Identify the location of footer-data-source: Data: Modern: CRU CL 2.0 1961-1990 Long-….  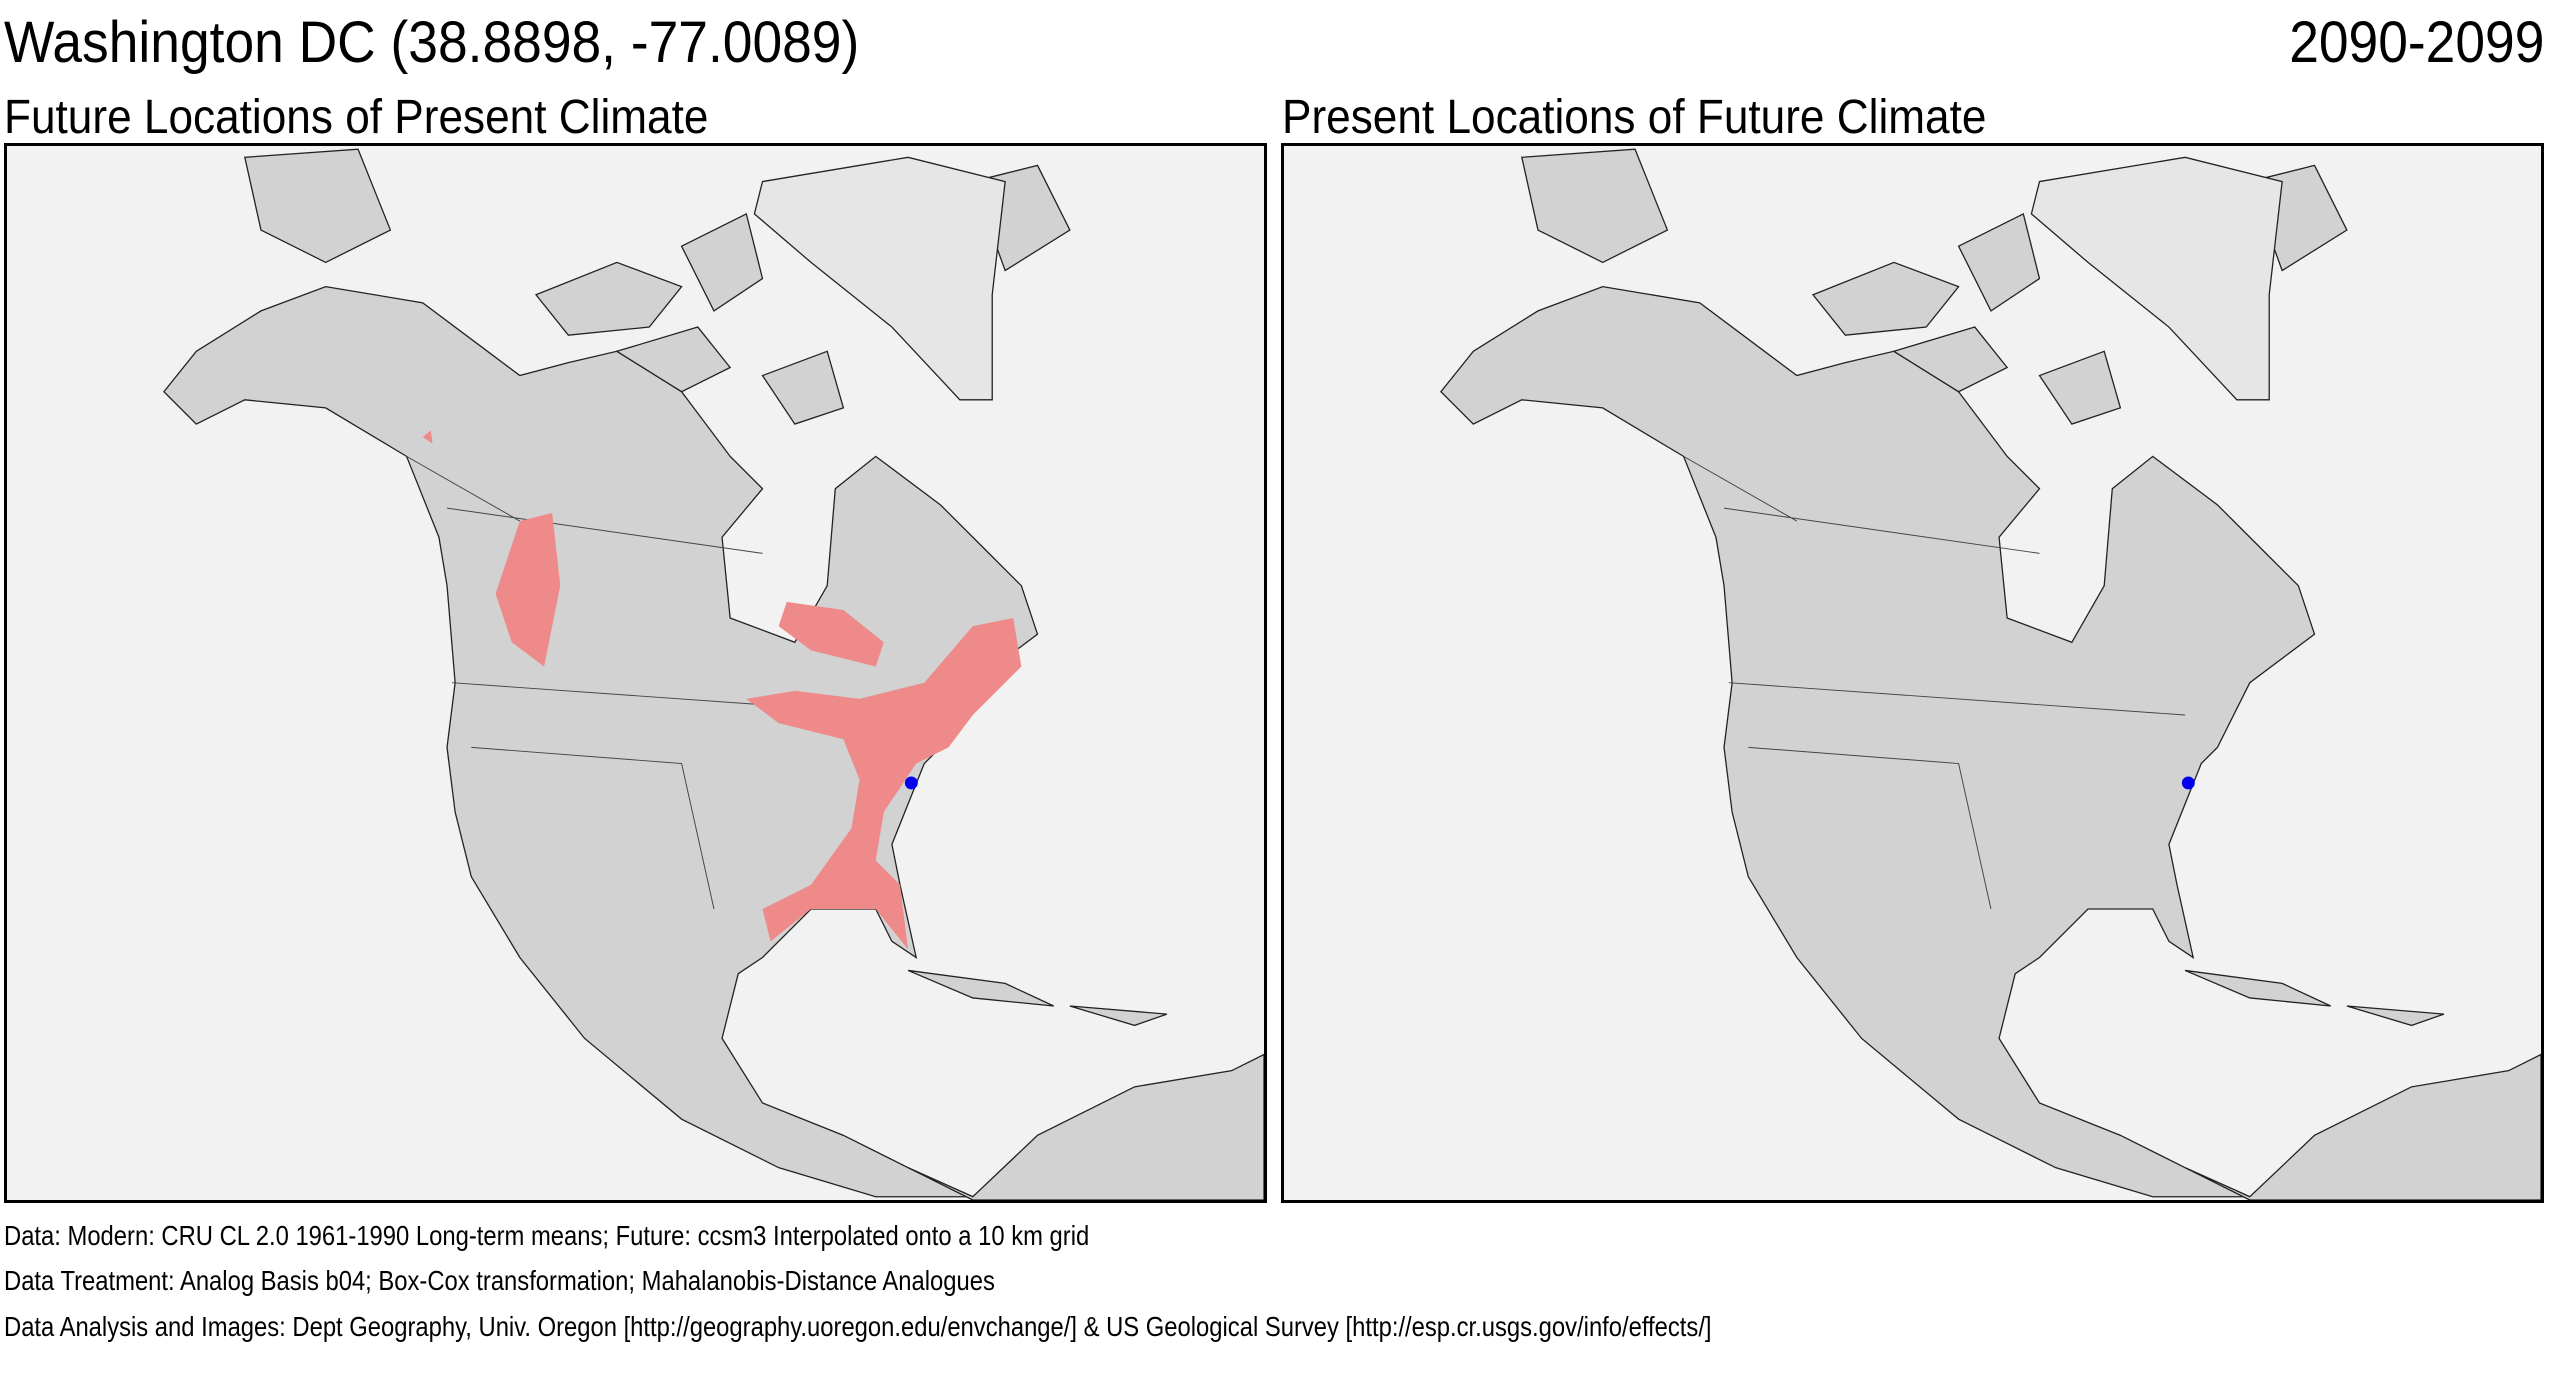
(547, 1235).